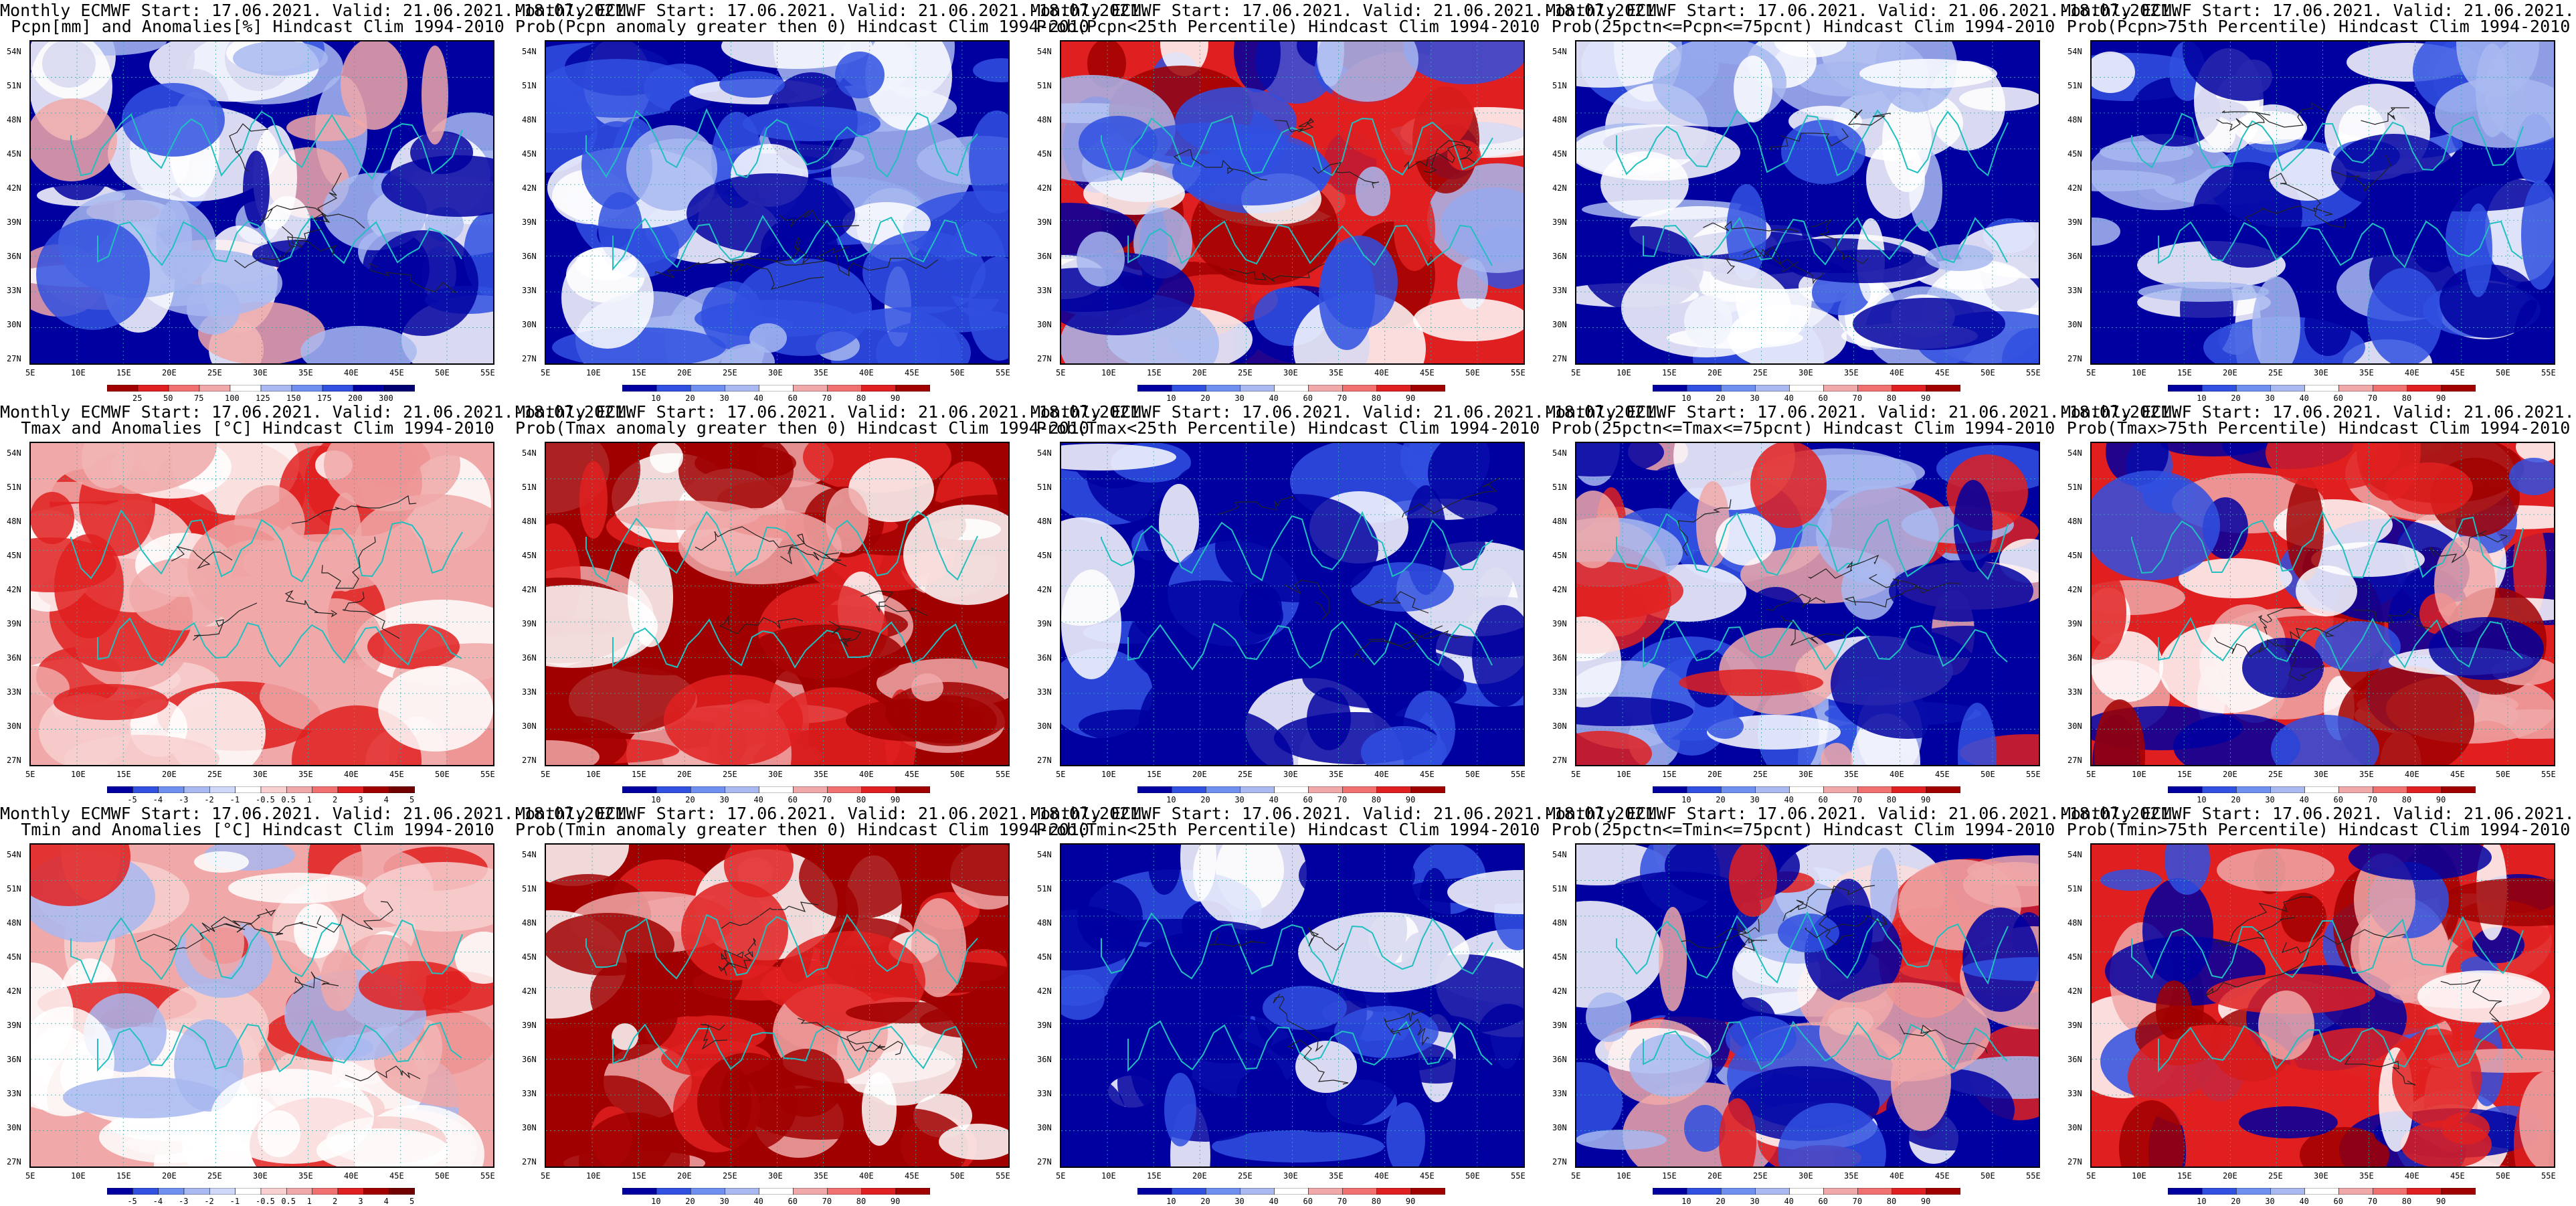 Image resolution: width=2576 pixels, height=1206 pixels. What do you see at coordinates (684, 1176) in the screenshot?
I see `lon-label: 20E` at bounding box center [684, 1176].